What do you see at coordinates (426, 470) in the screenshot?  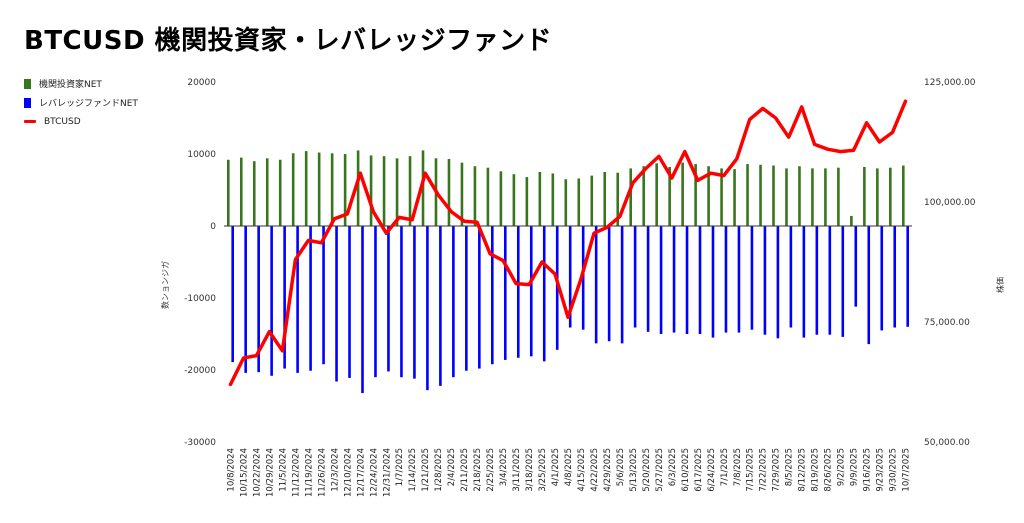 I see `x-tick-label: 1/21/2025` at bounding box center [426, 470].